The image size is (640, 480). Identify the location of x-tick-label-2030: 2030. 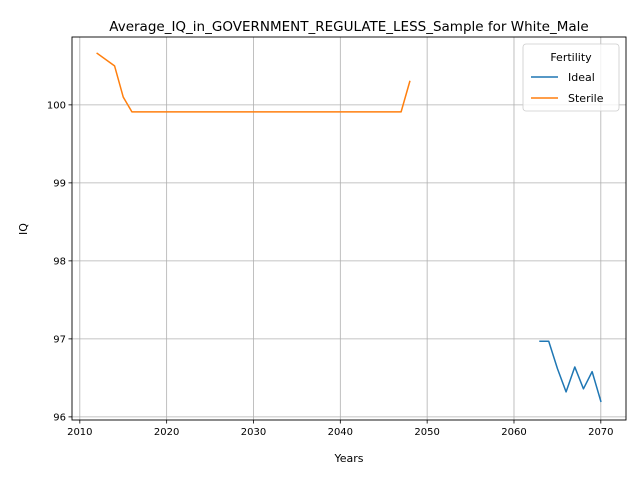
(253, 432).